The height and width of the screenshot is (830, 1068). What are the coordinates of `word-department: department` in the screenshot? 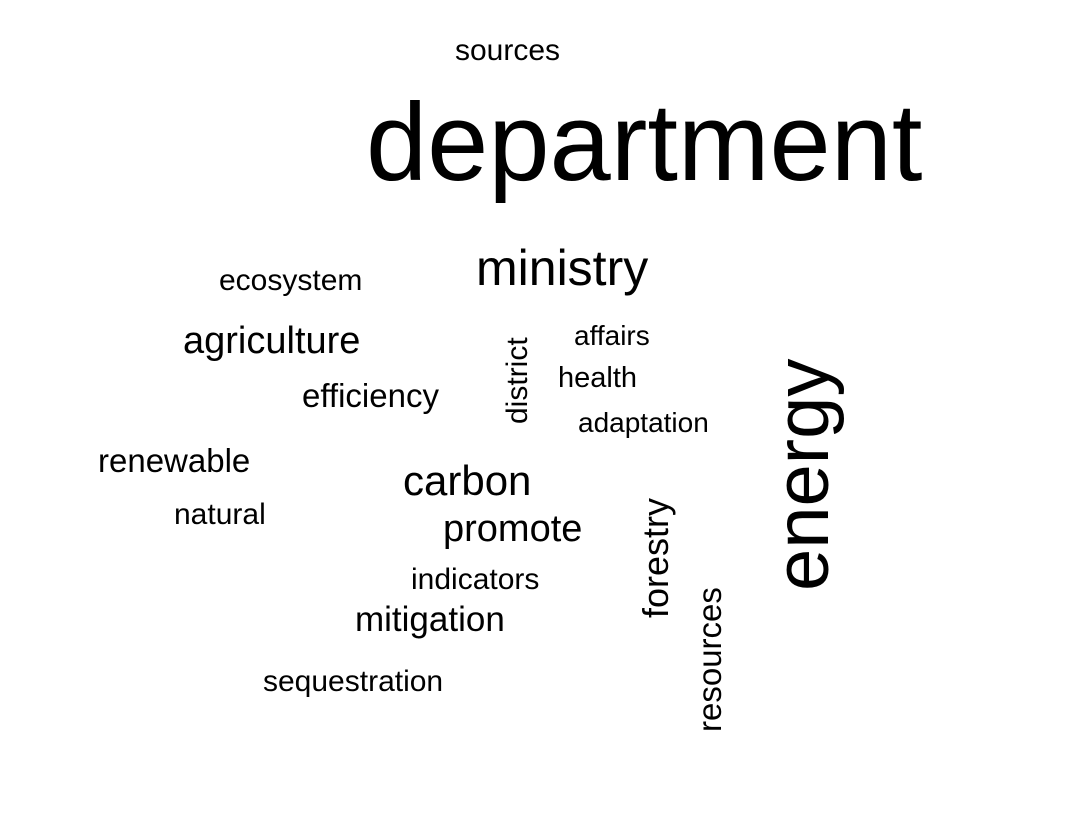 It's located at (644, 142).